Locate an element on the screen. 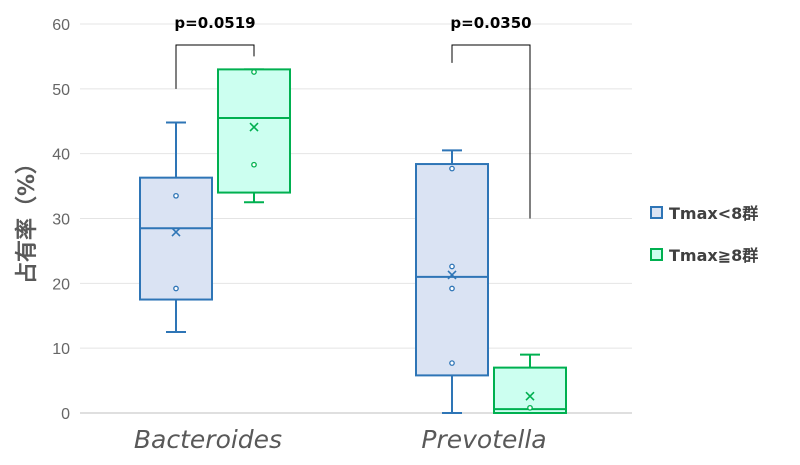 Image resolution: width=800 pixels, height=465 pixels. y-tick-label: 0 is located at coordinates (65, 414).